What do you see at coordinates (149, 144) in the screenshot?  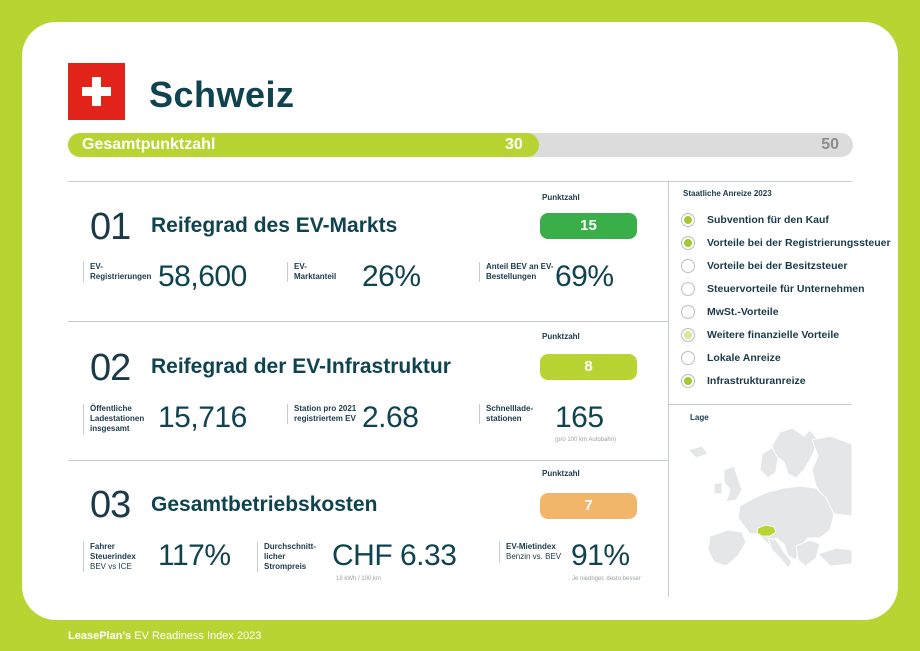 I see `total-score-label: Gesamtpunktzahl` at bounding box center [149, 144].